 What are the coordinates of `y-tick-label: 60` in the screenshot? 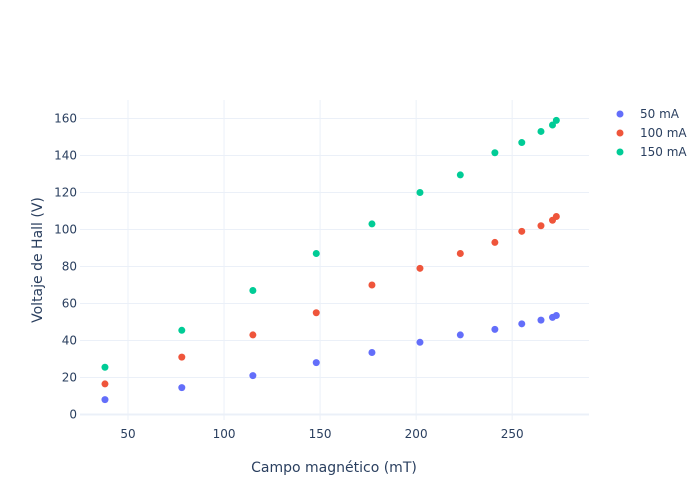 It's located at (69, 303).